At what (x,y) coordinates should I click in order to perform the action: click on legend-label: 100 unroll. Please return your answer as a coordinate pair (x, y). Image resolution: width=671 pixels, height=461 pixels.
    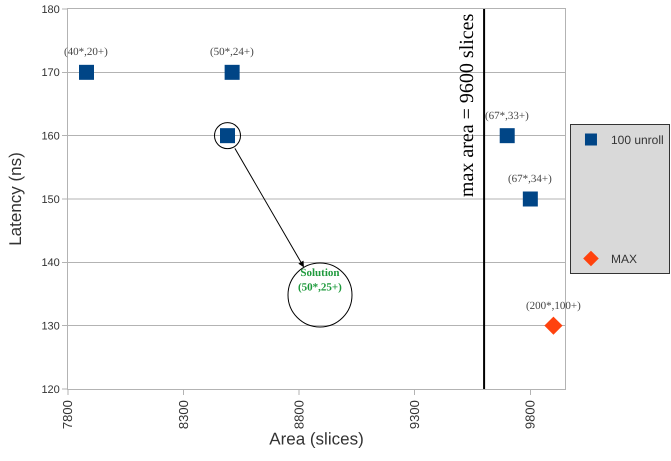
    Looking at the image, I should click on (637, 140).